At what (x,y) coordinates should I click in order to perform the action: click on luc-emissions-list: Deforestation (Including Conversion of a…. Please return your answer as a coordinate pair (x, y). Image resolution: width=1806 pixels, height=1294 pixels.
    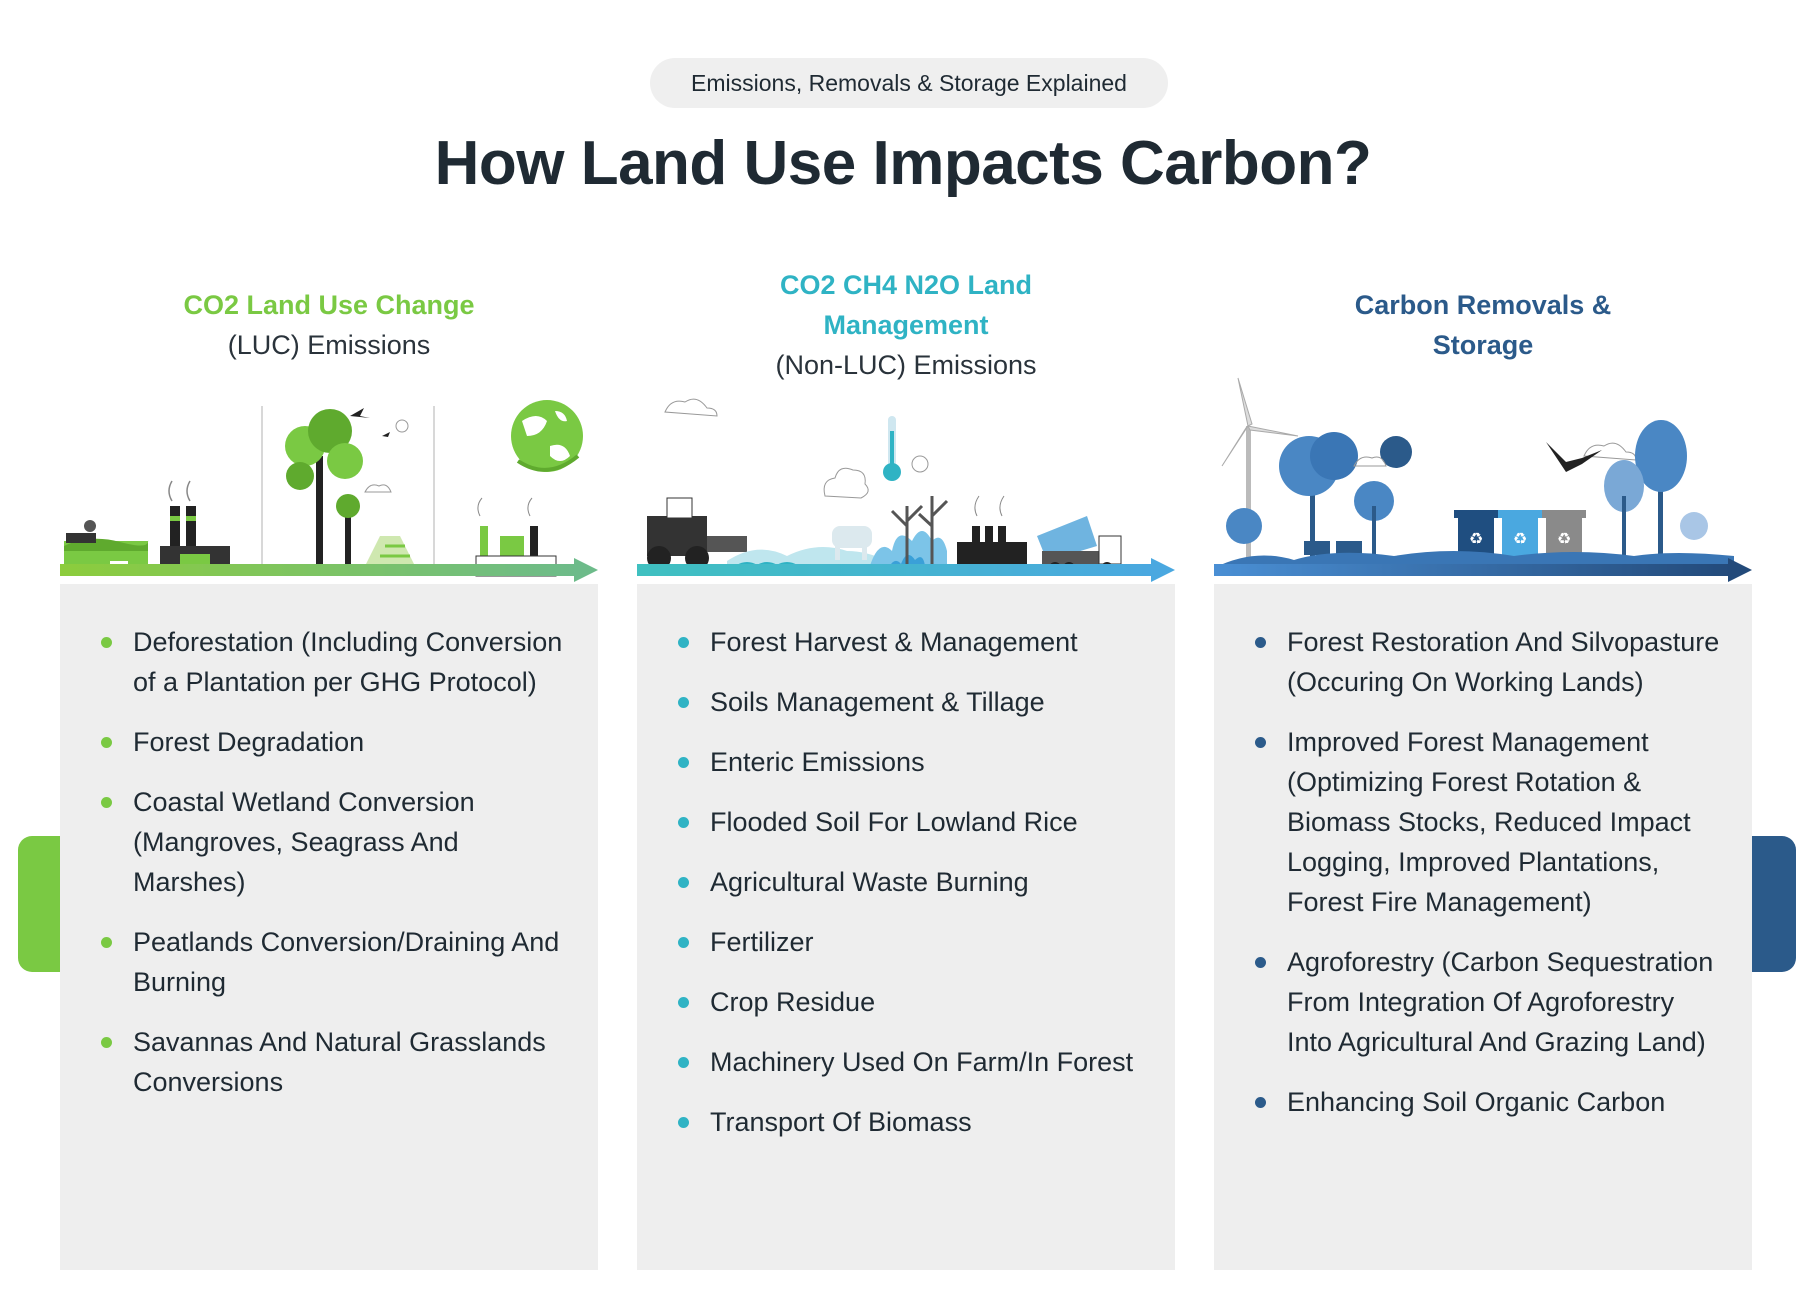
    Looking at the image, I should click on (329, 843).